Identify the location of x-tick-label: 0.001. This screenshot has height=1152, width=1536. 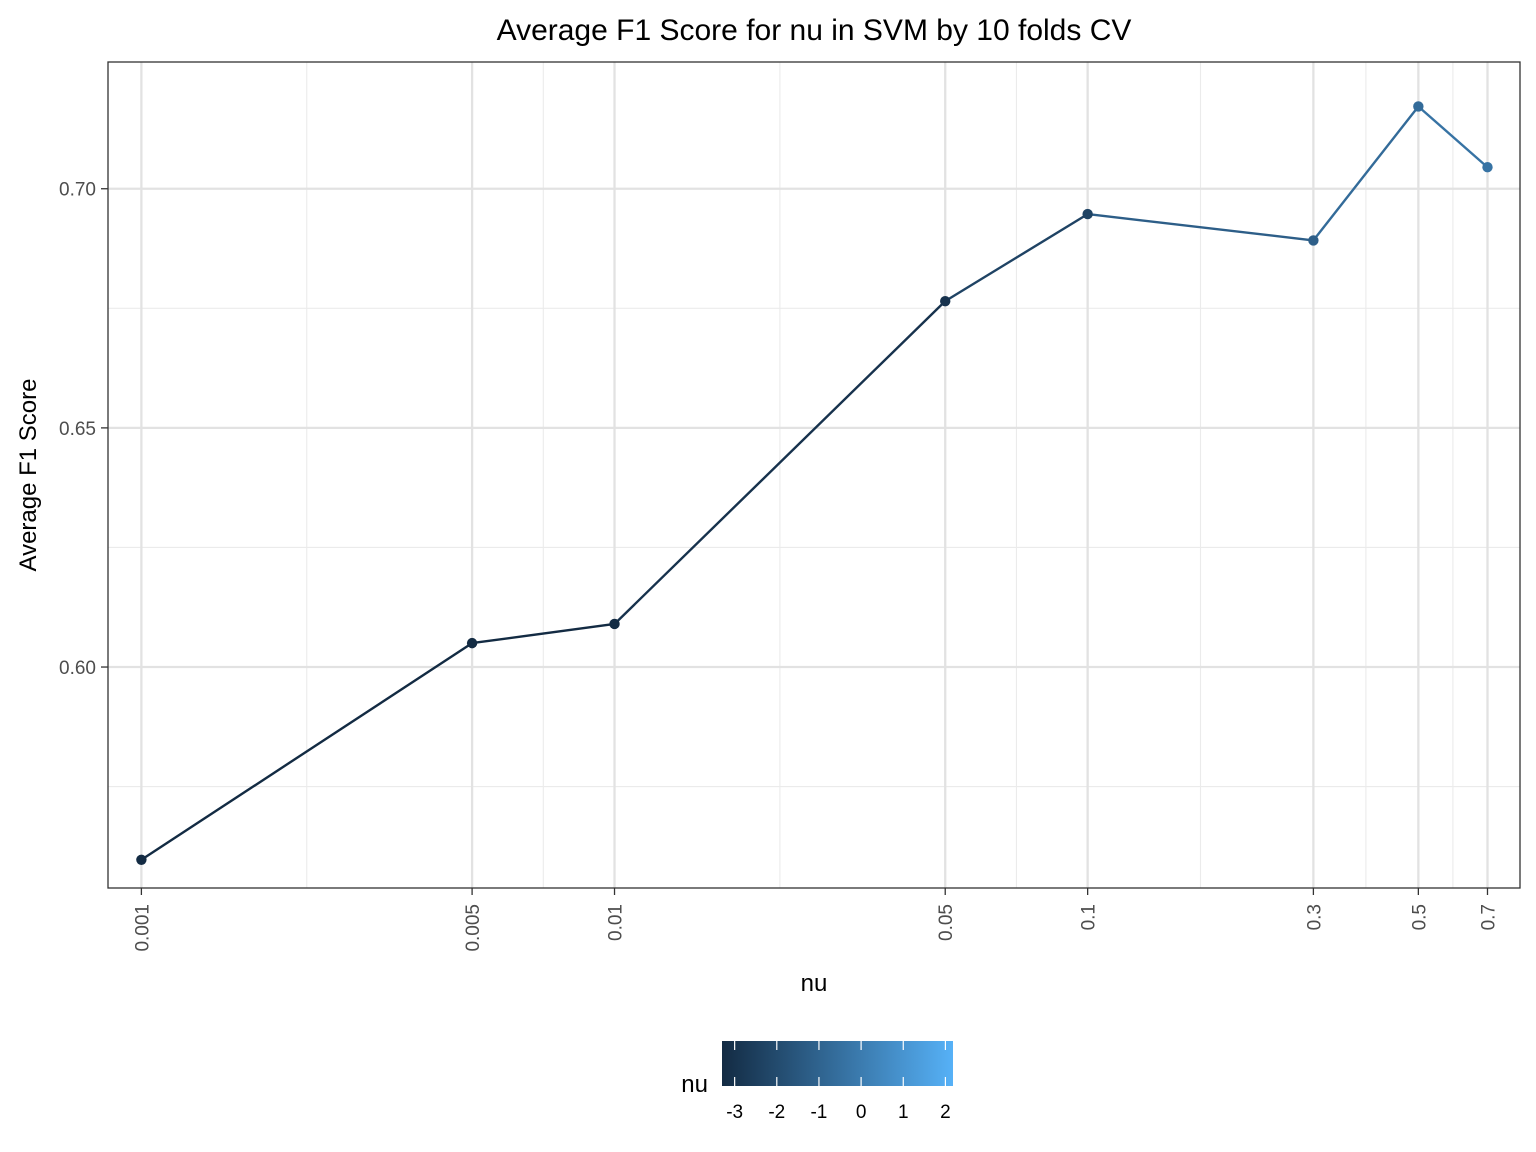
(142, 928).